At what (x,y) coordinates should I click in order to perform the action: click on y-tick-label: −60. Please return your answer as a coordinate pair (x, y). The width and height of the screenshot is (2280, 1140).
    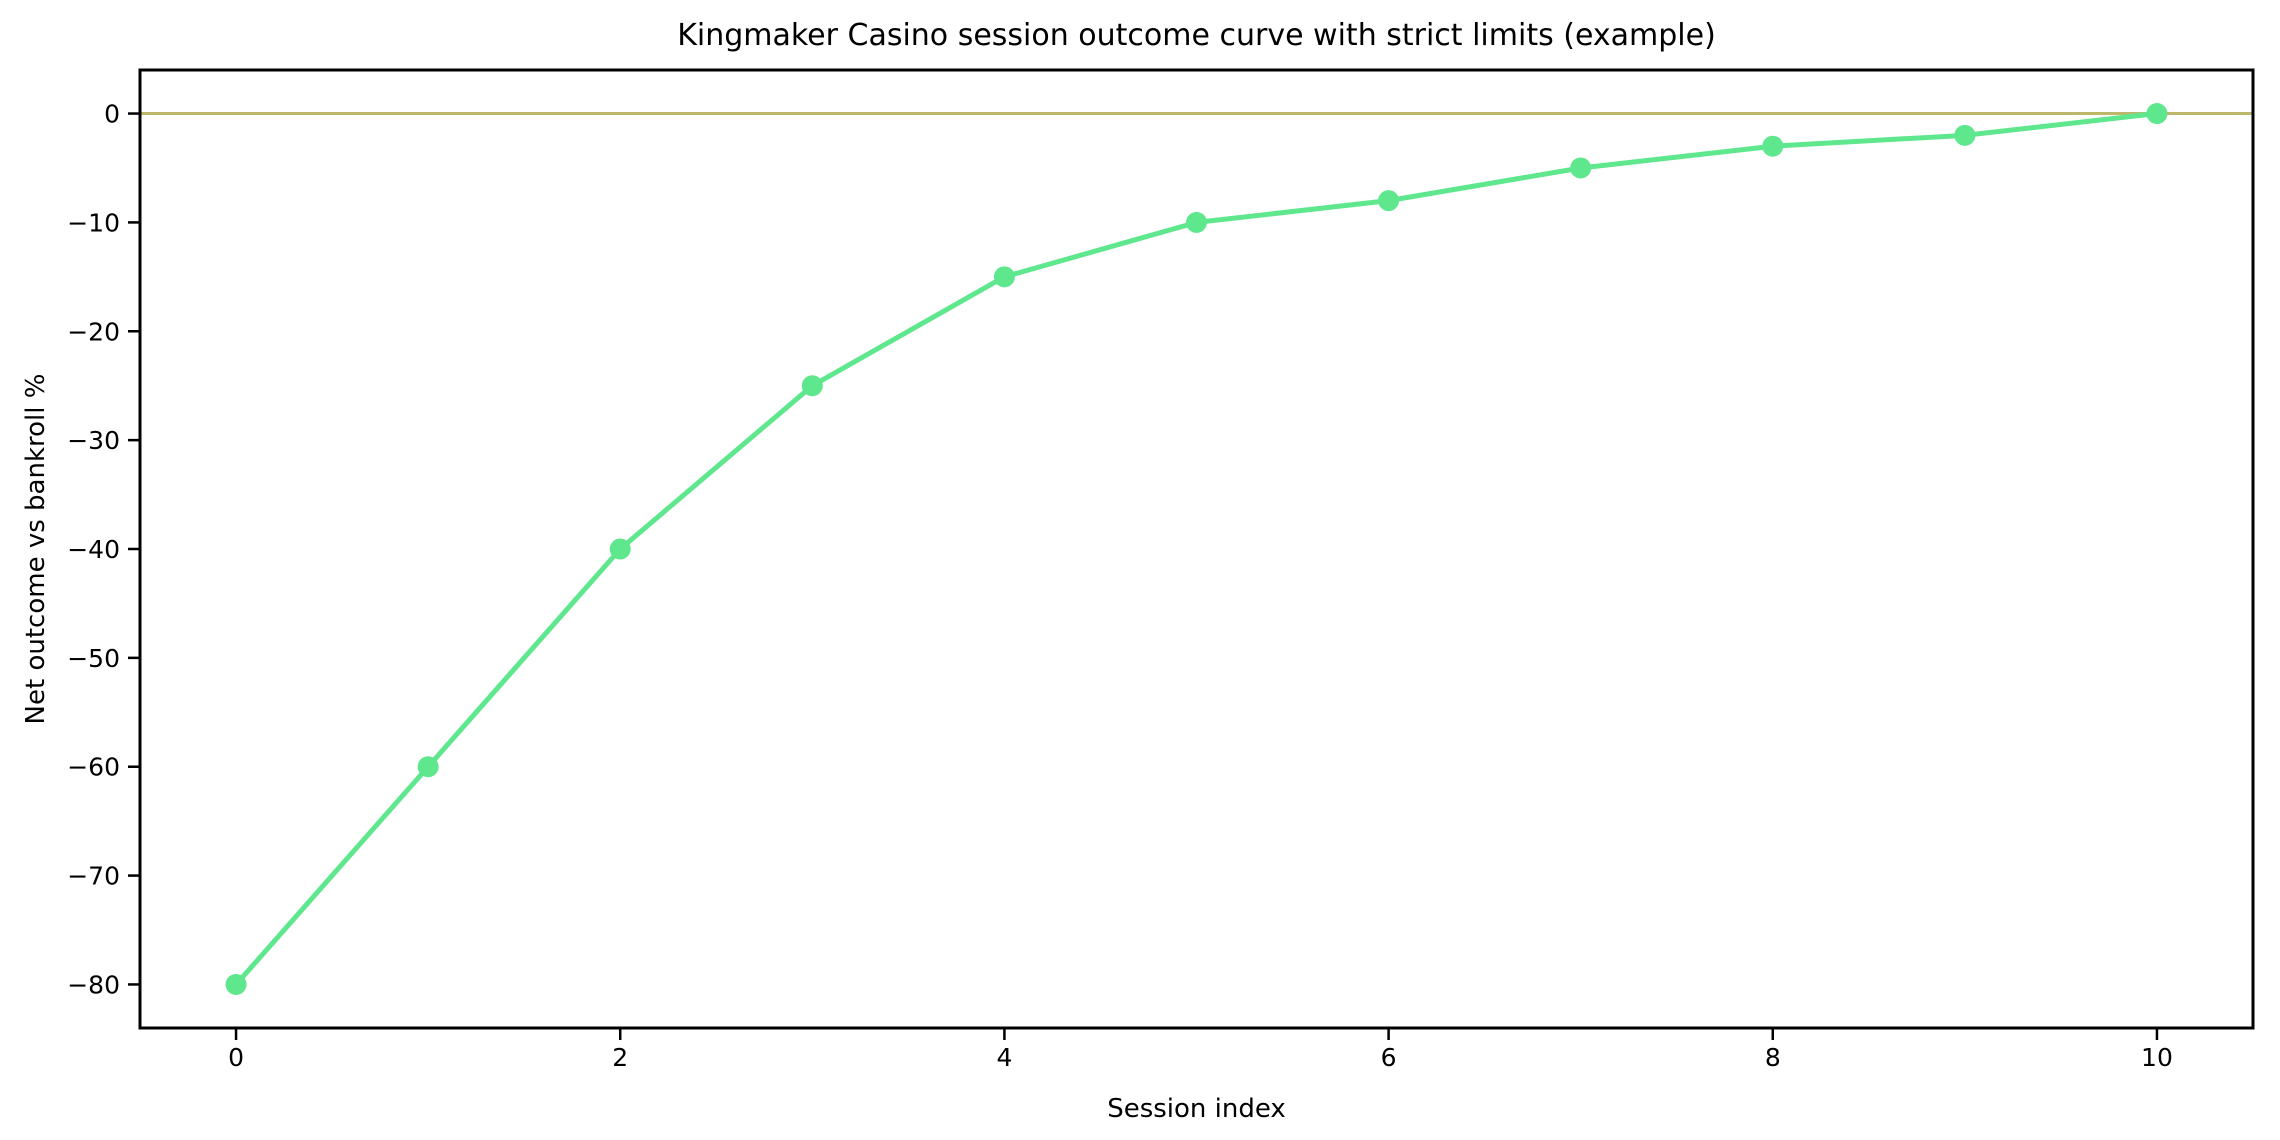
    Looking at the image, I should click on (93, 767).